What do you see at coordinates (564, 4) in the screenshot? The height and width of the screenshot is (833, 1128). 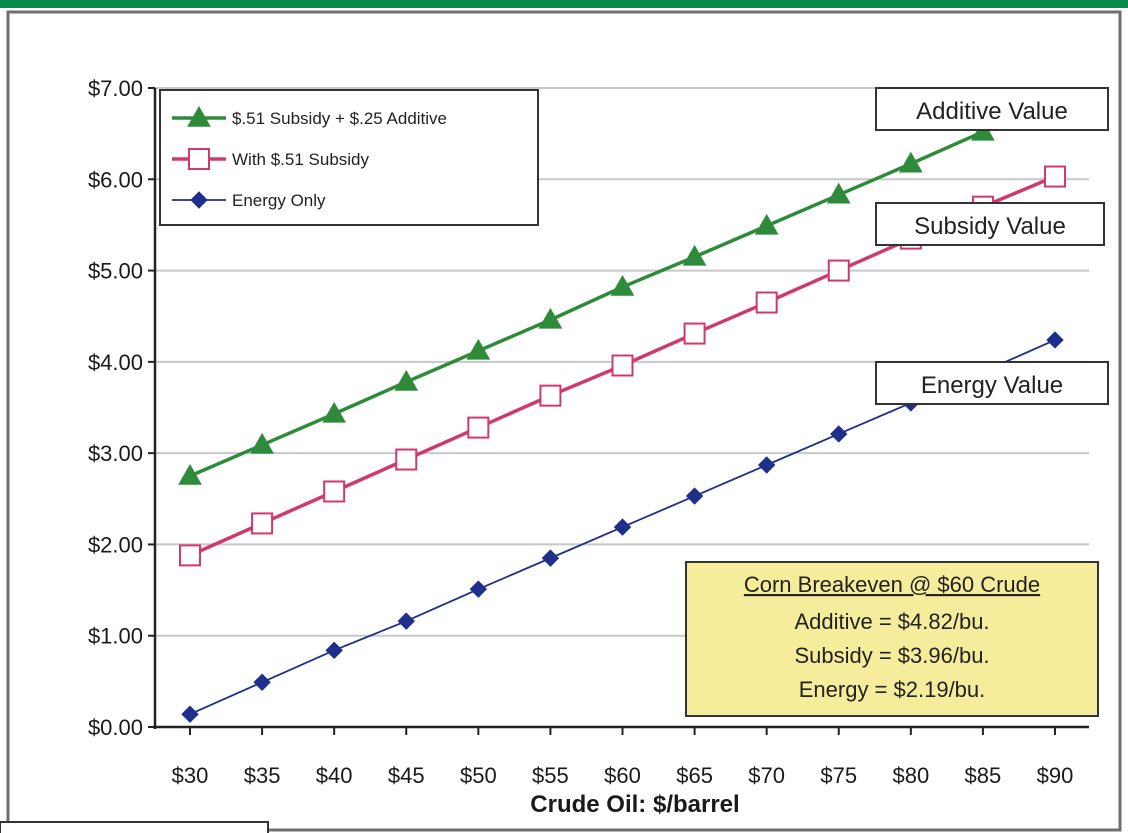 I see `header-rule` at bounding box center [564, 4].